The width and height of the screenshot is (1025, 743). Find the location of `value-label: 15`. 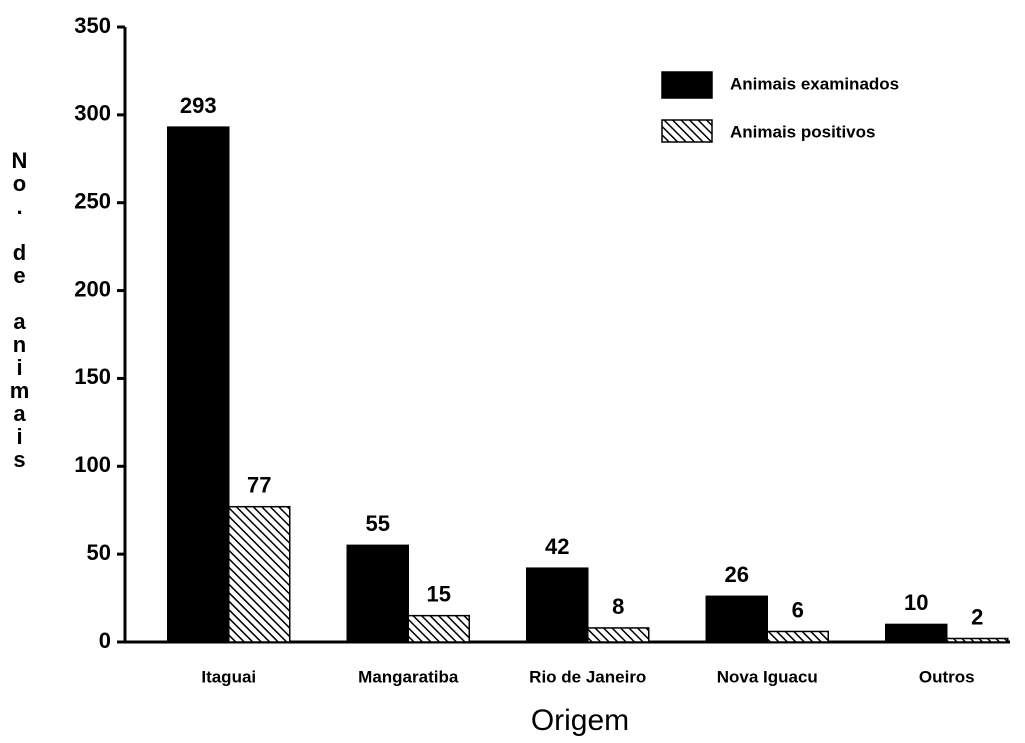

value-label: 15 is located at coordinates (439, 593).